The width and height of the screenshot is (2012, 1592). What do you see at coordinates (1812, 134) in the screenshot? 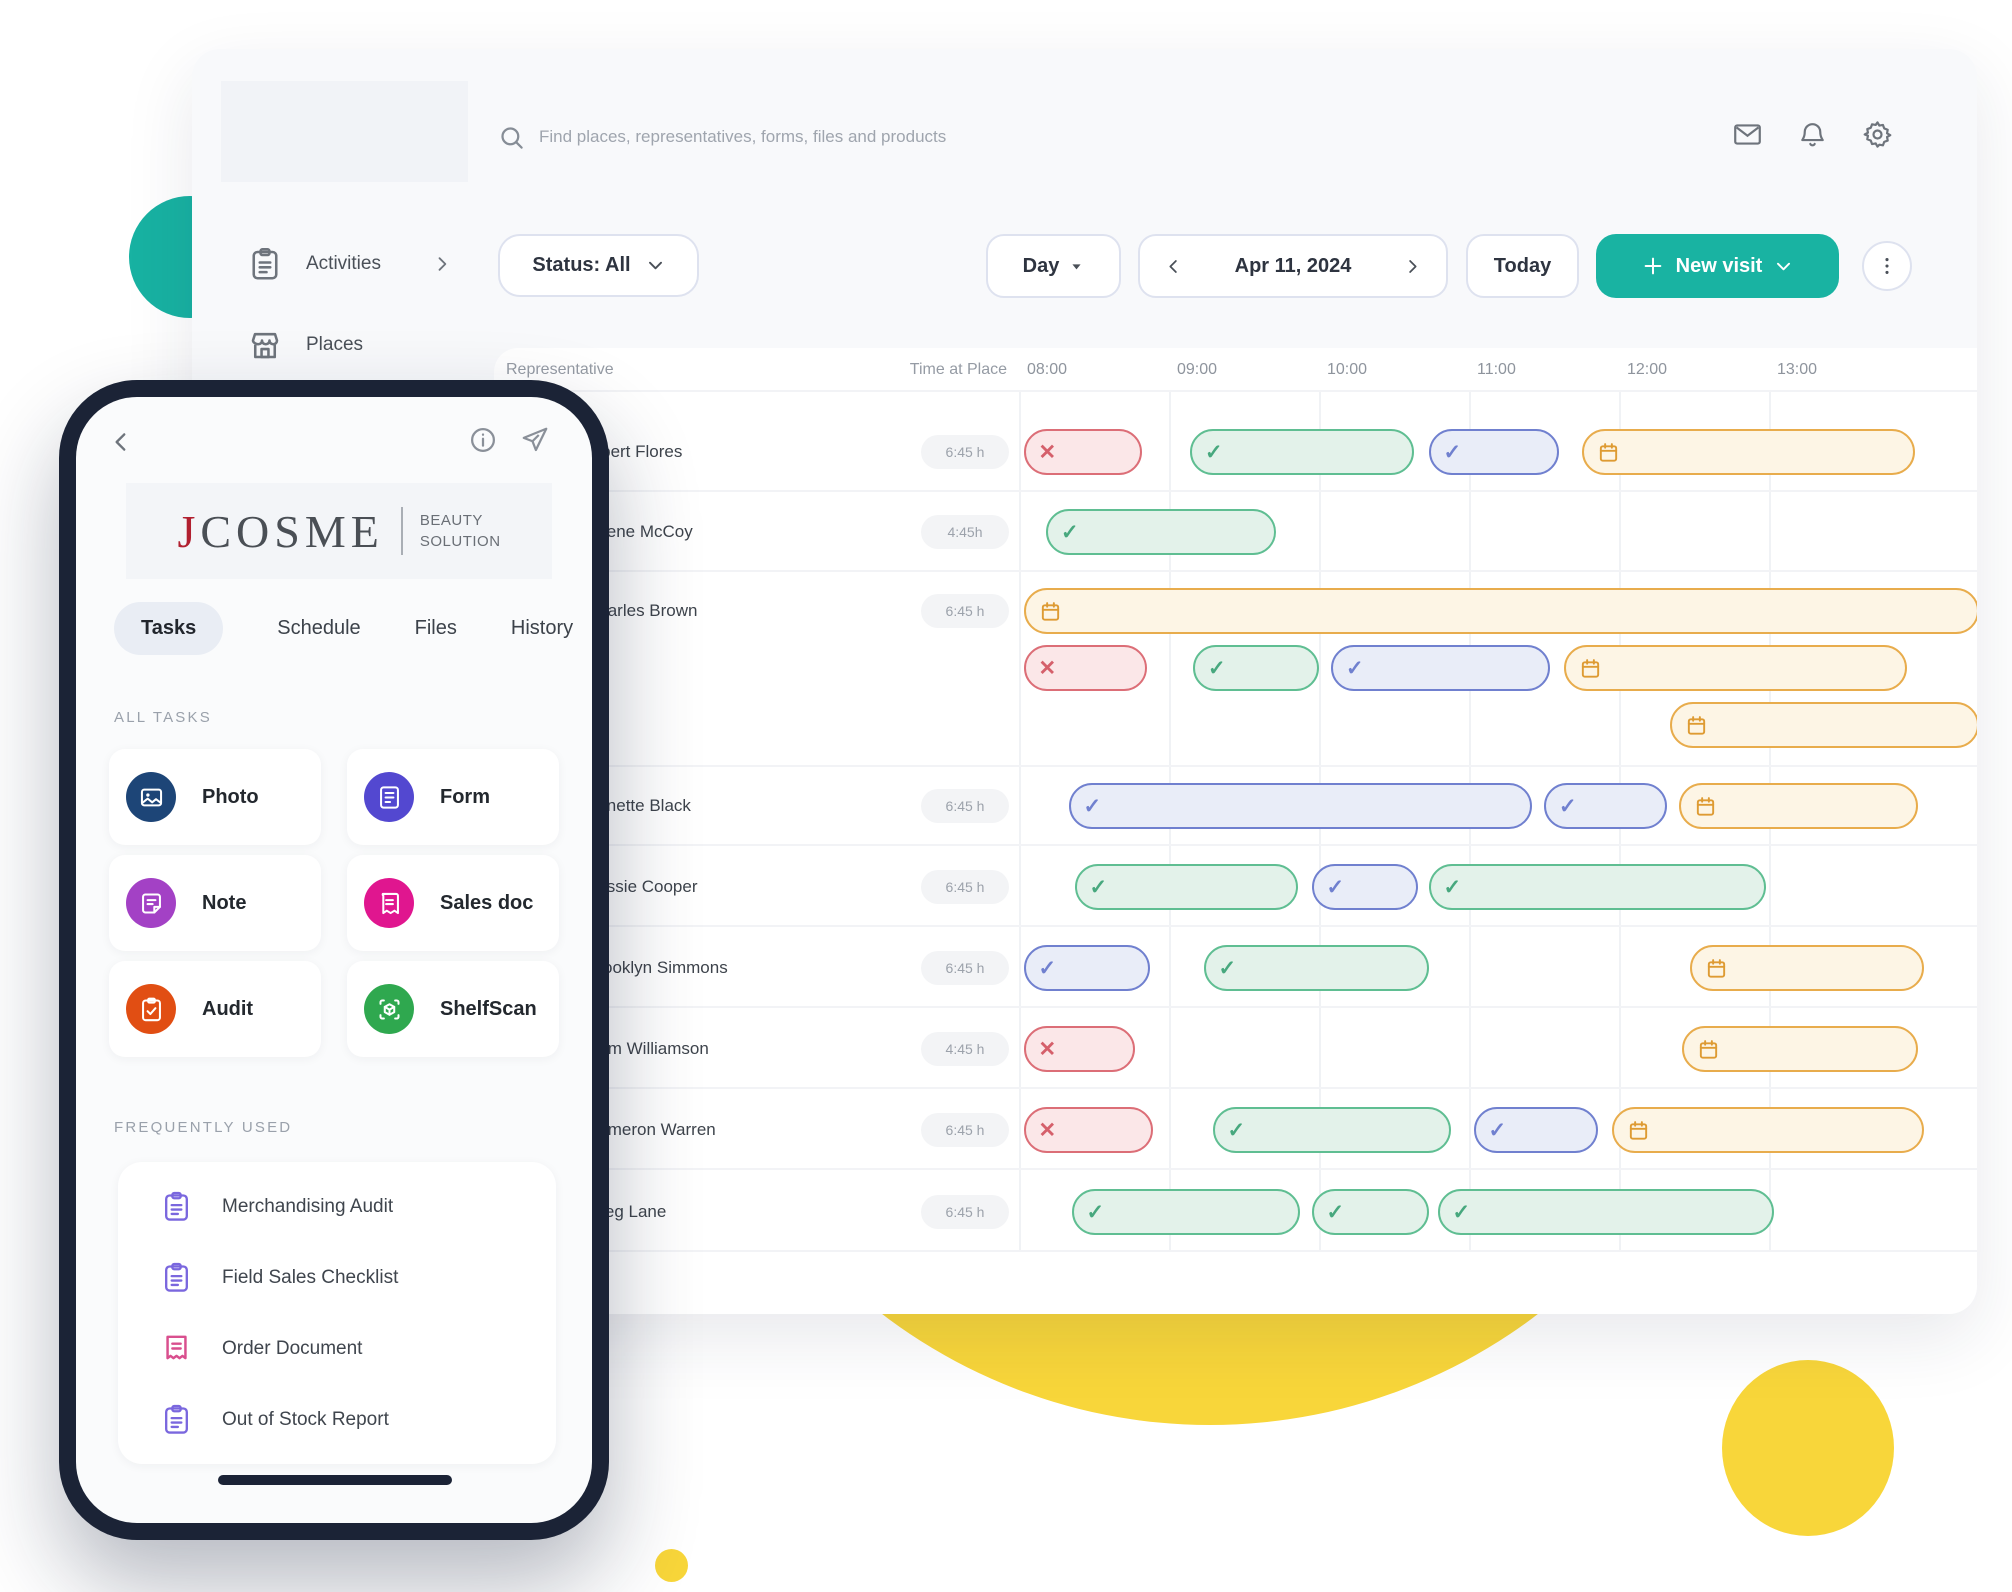
I see `notifications-icon` at bounding box center [1812, 134].